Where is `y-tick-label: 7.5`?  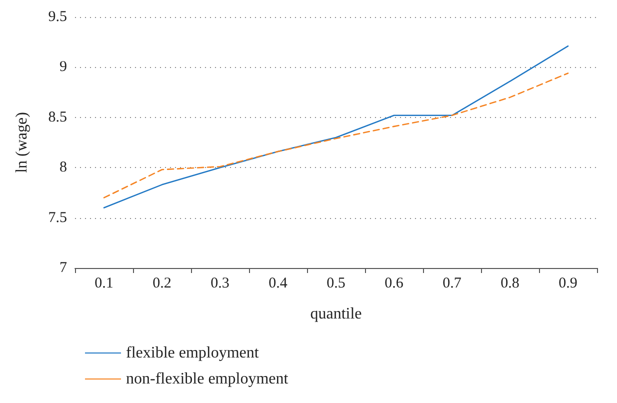
y-tick-label: 7.5 is located at coordinates (57, 218).